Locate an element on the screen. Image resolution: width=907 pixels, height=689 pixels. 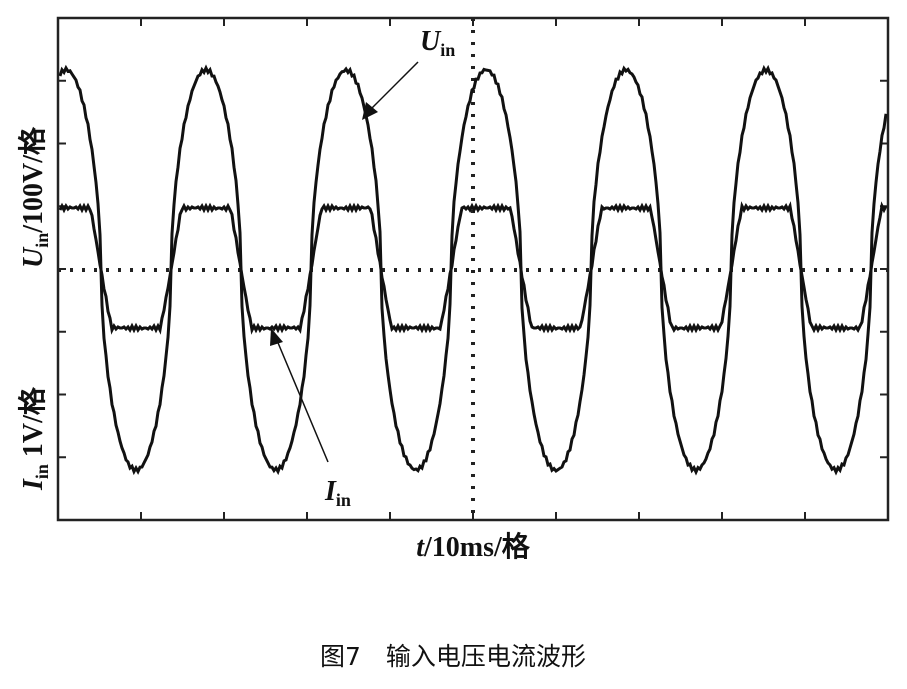
x-label: t/10ms/格 is located at coordinates (473, 547).